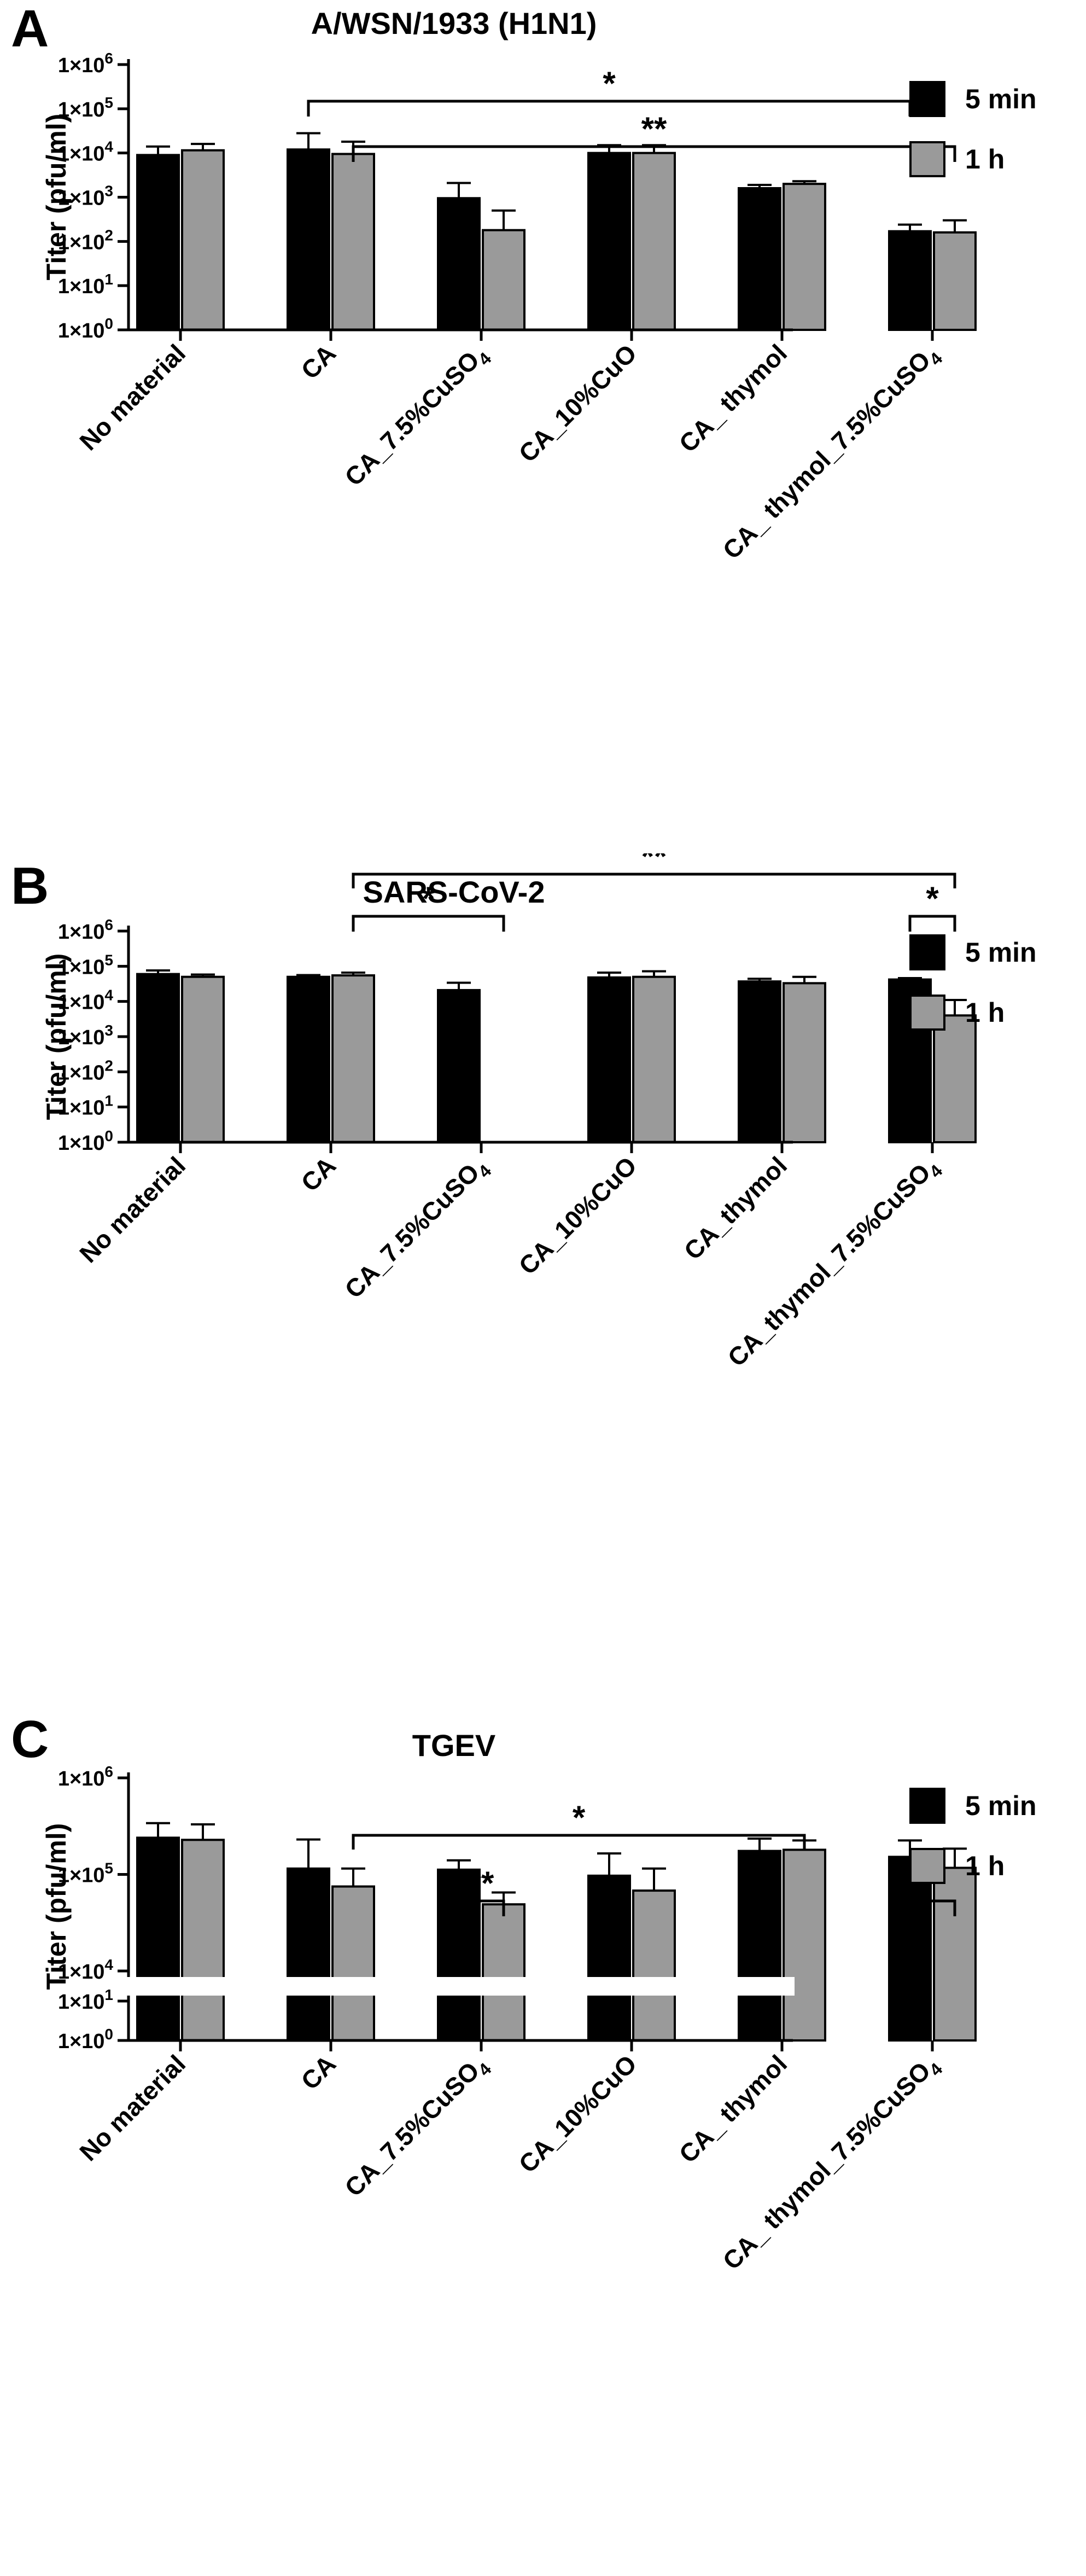 The height and width of the screenshot is (2576, 1086). Describe the element at coordinates (454, 892) in the screenshot. I see `chart-title: SARS-CoV-2` at that location.